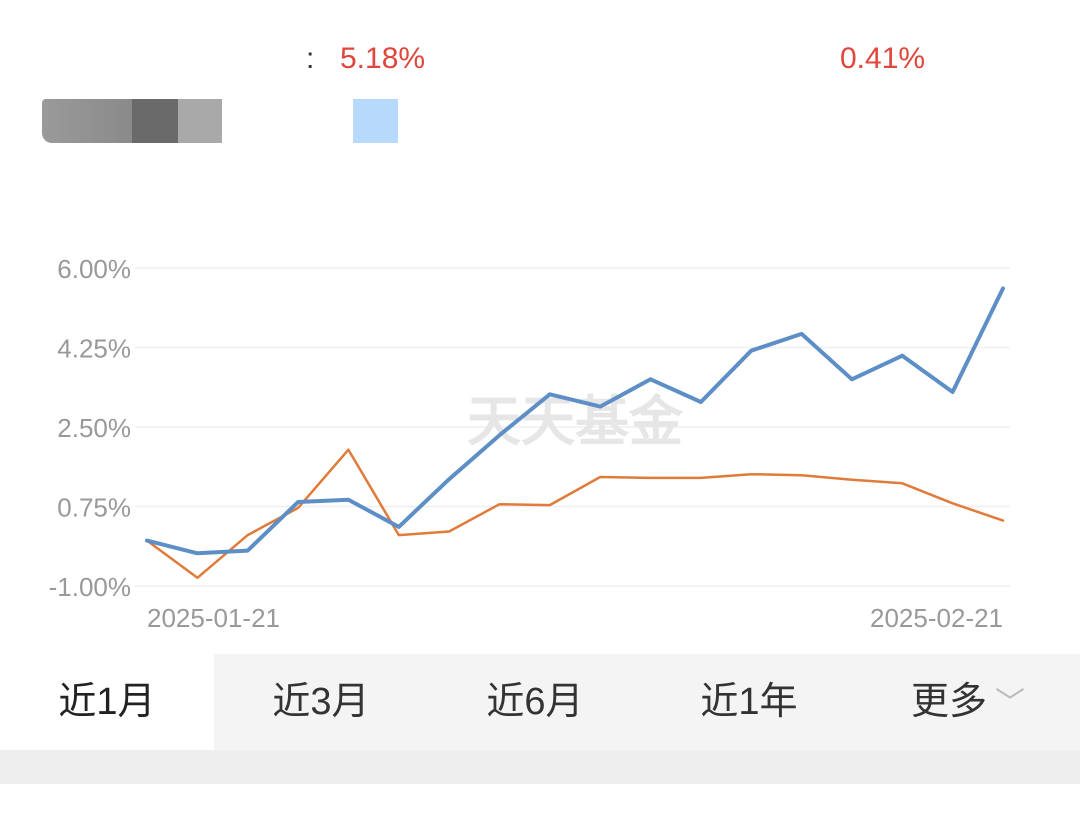 The height and width of the screenshot is (817, 1080). Describe the element at coordinates (213, 618) in the screenshot. I see `x-tick-label-start: 2025-01-21` at that location.